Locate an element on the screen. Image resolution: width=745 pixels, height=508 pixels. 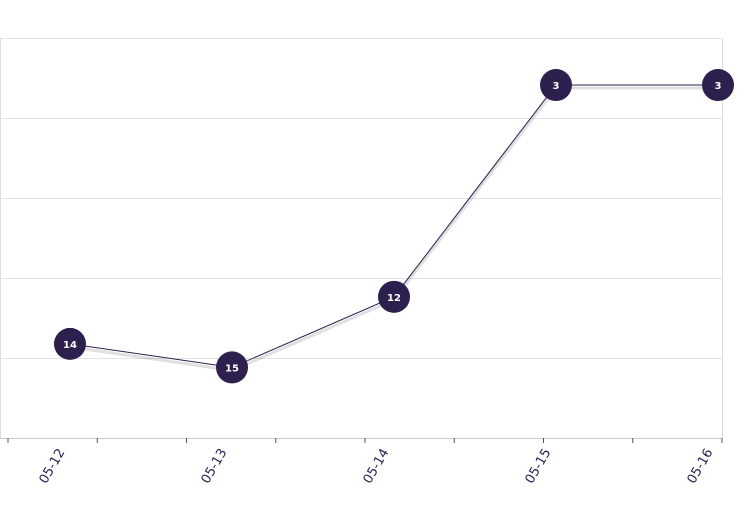
x-tick-label: 05-15 is located at coordinates (539, 466).